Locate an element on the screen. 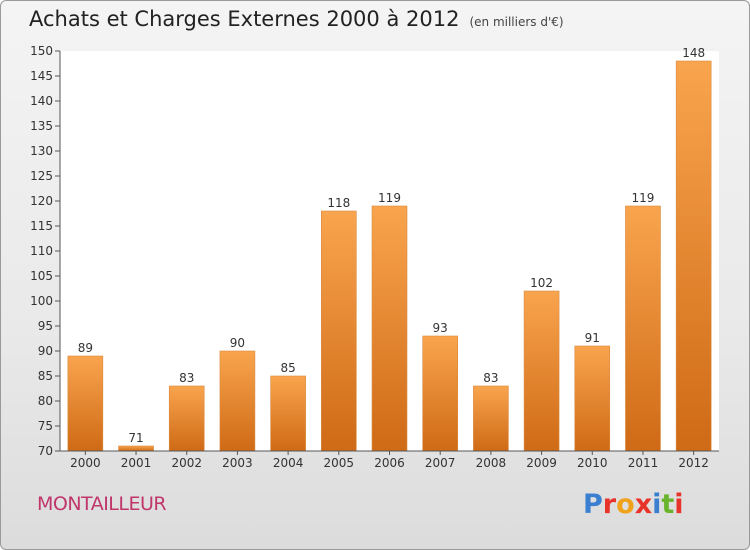  bar-2008 is located at coordinates (491, 418).